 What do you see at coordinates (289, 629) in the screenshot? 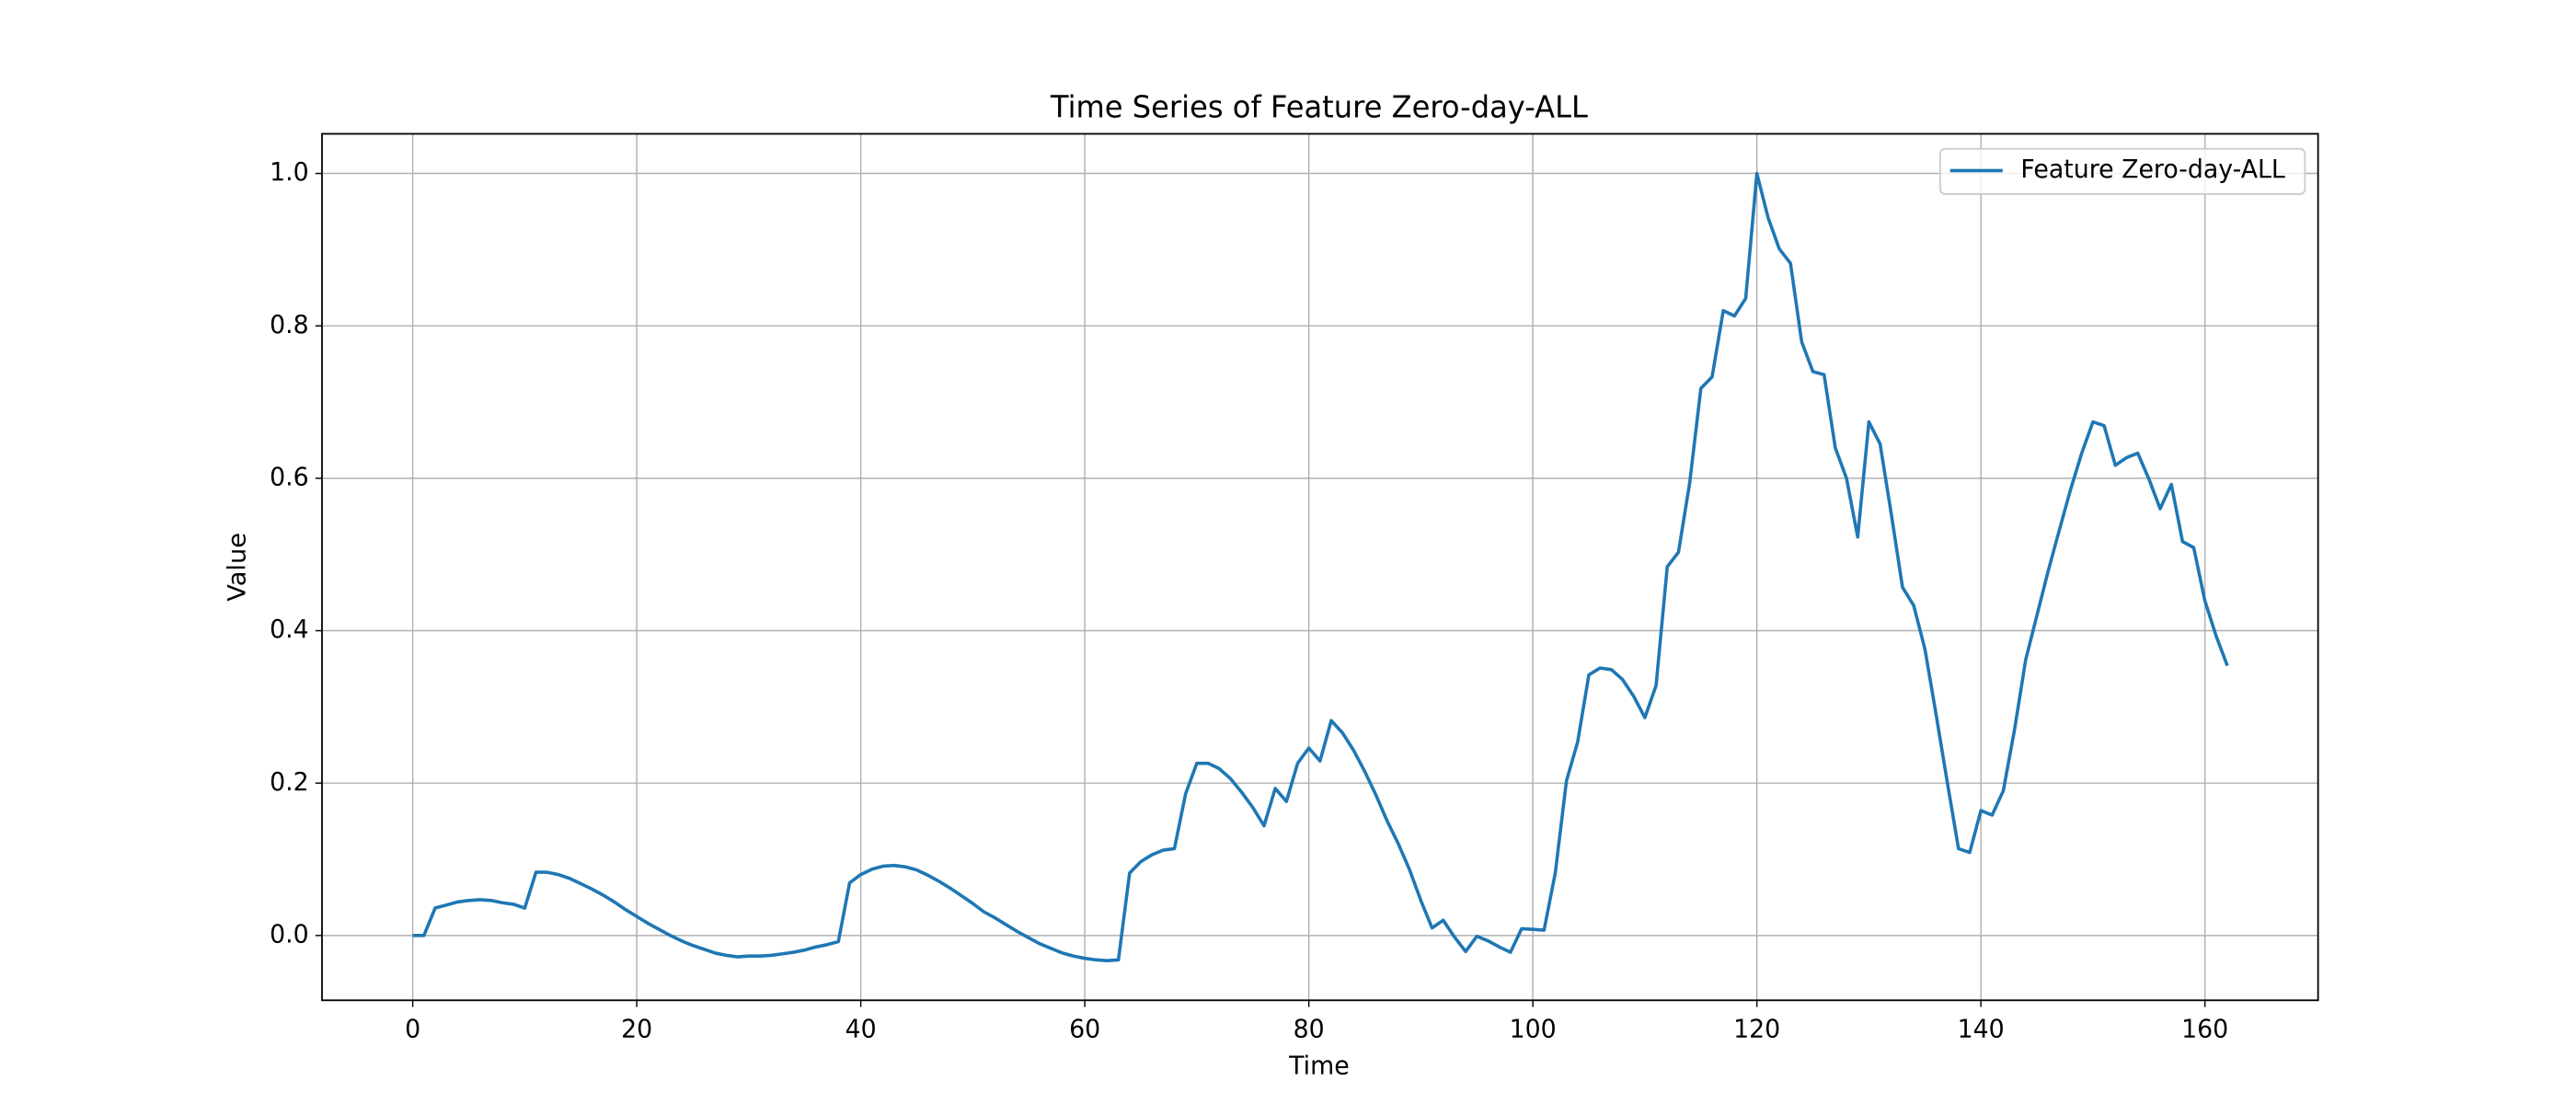
I see `y-tick-label: 0.4` at bounding box center [289, 629].